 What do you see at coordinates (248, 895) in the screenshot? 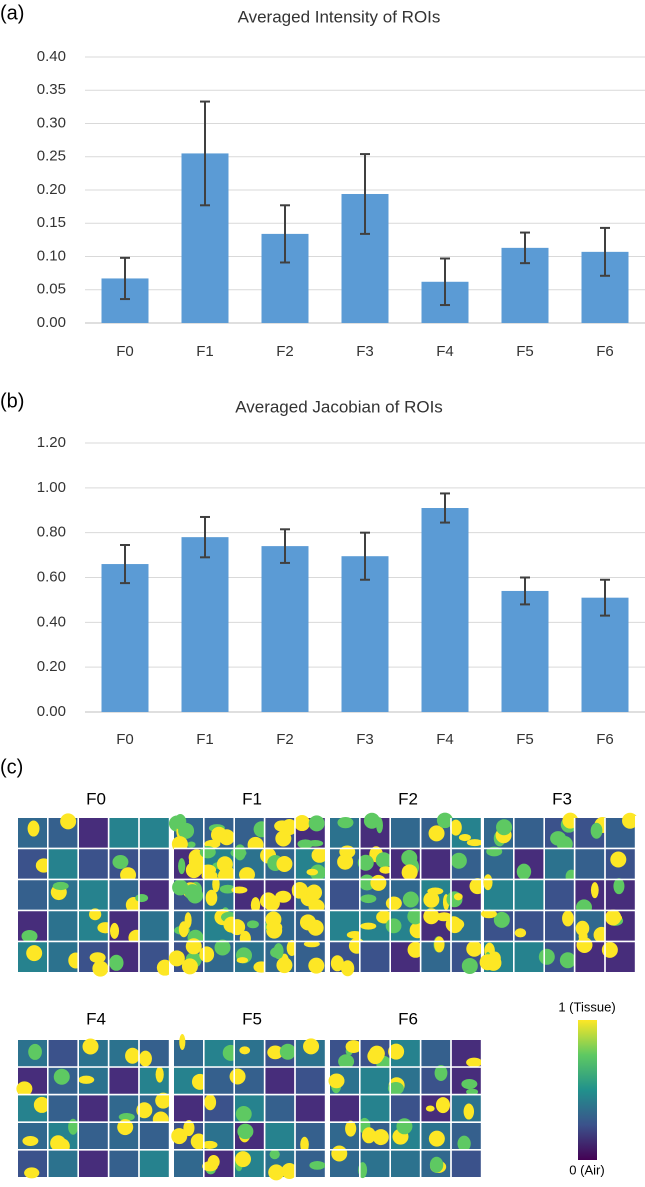
I see `image-mosaic` at bounding box center [248, 895].